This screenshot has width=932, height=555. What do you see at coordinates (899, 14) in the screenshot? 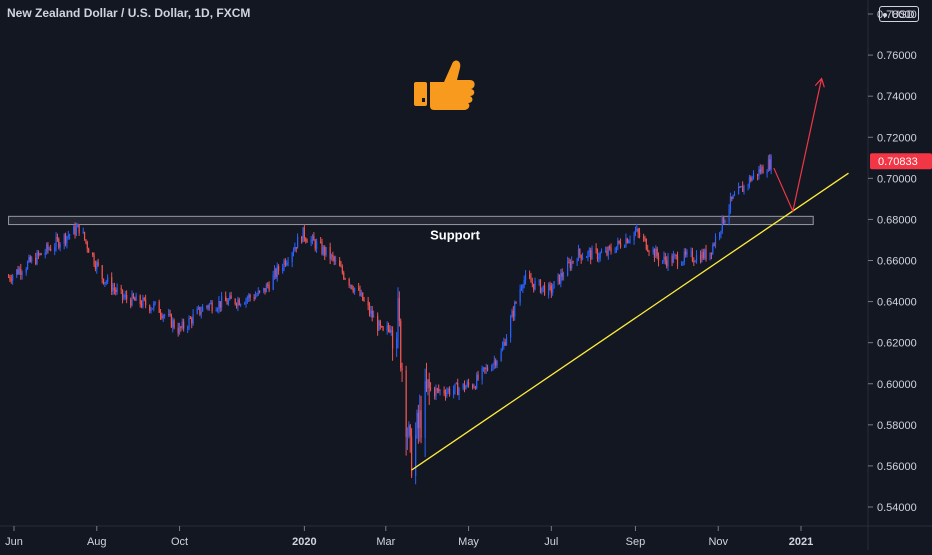
I see `currency-selector: USD` at bounding box center [899, 14].